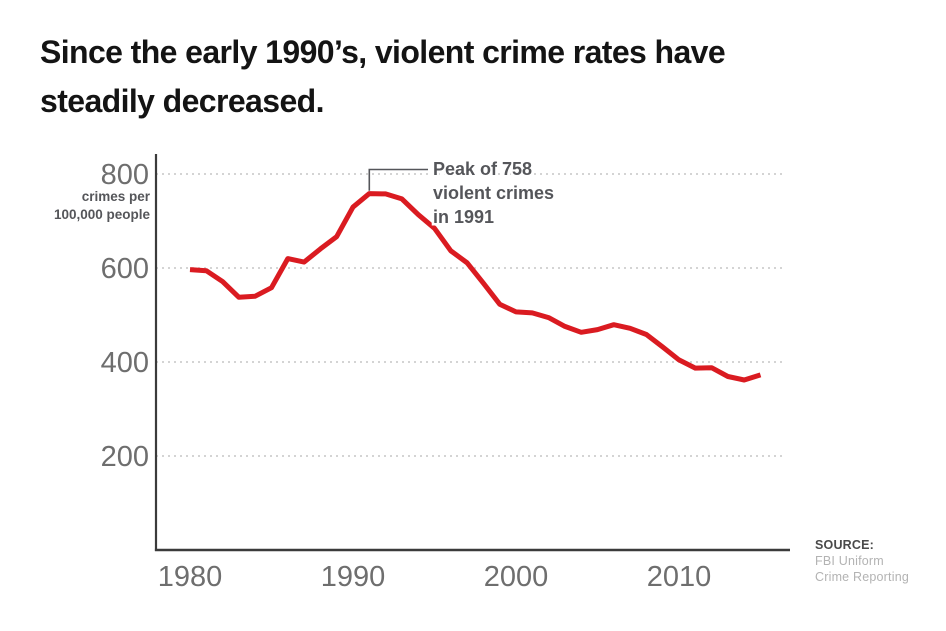  What do you see at coordinates (516, 577) in the screenshot?
I see `x-tick-label-2000: 2000` at bounding box center [516, 577].